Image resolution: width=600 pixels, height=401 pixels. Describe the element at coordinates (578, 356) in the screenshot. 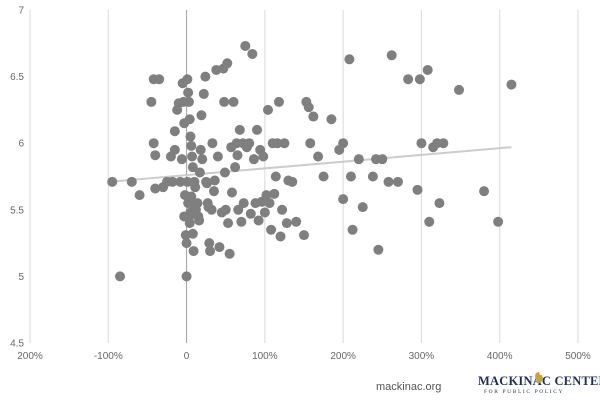

I see `x-tick-label: 500%` at that location.